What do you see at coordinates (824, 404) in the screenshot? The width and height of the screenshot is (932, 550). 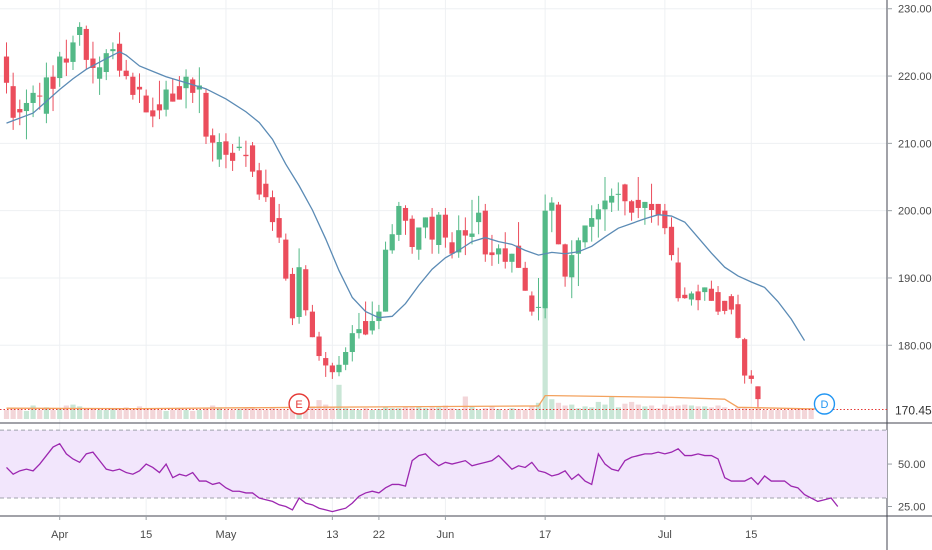 I see `event-marker: D` at bounding box center [824, 404].